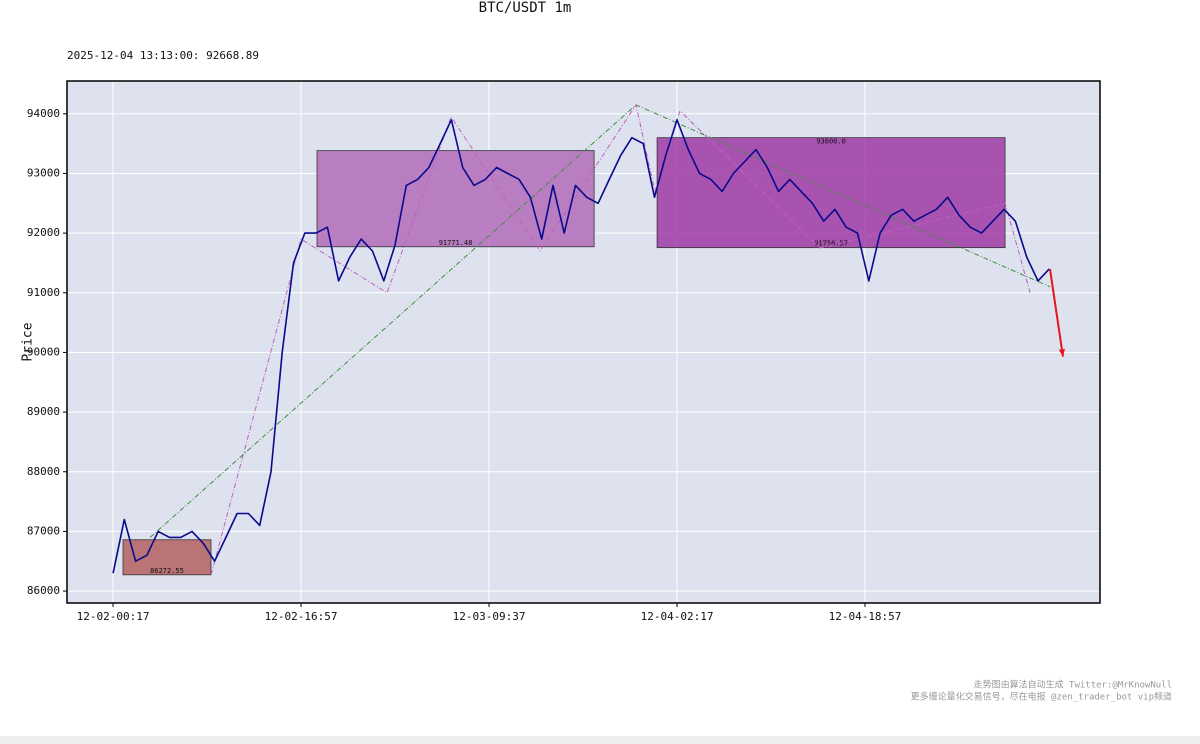 The width and height of the screenshot is (1200, 744). Describe the element at coordinates (1061, 352) in the screenshot. I see `arrow-head` at that location.